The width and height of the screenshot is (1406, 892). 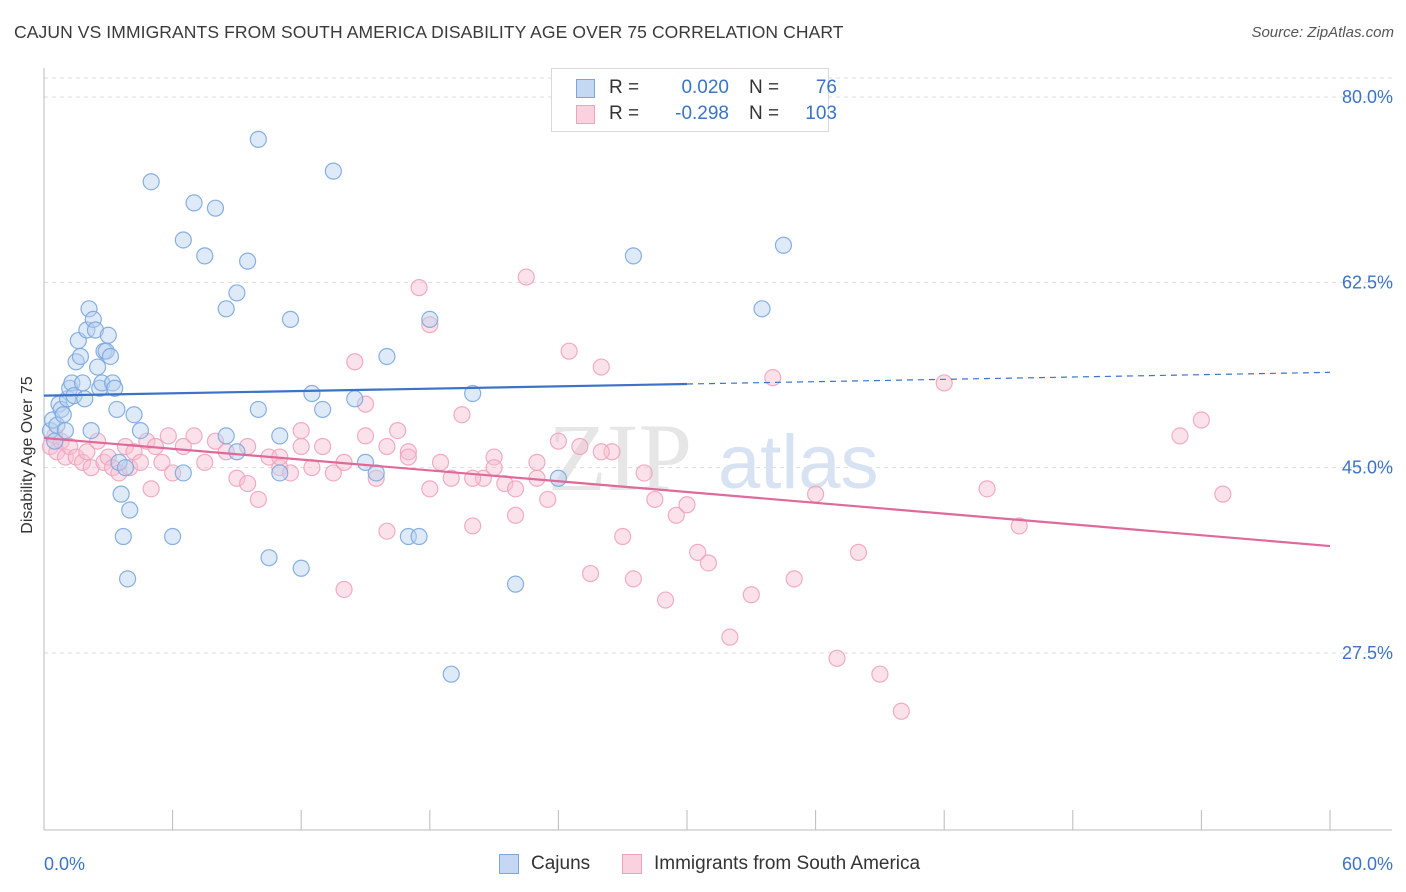 What do you see at coordinates (702, 113) in the screenshot?
I see `r-value: -0.298` at bounding box center [702, 113].